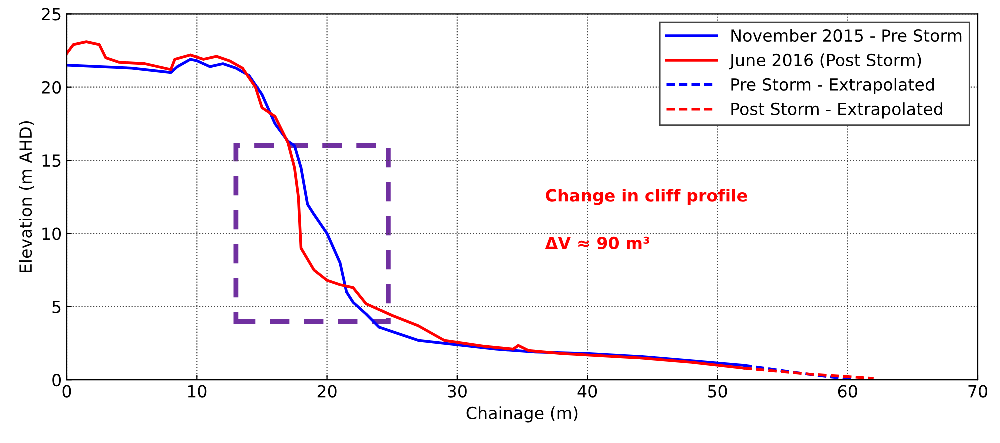 This screenshot has height=443, width=1000. I want to click on y-tick-label: 15, so click(51, 161).